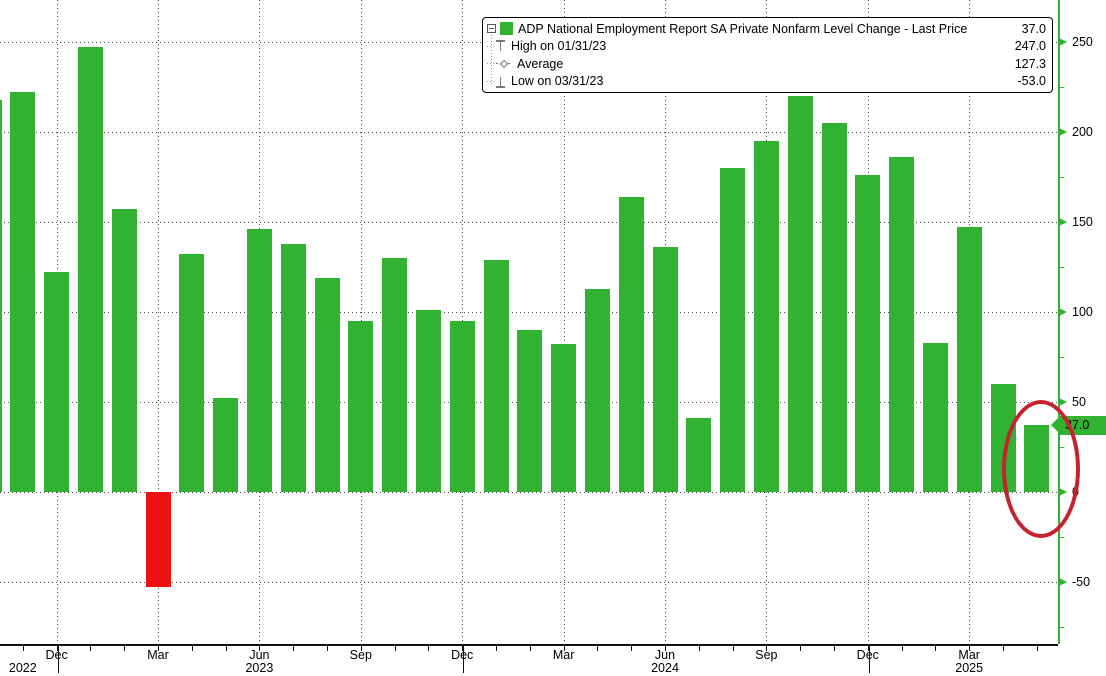 The width and height of the screenshot is (1106, 676). What do you see at coordinates (1033, 28) in the screenshot?
I see `legend-series-value: 37.0` at bounding box center [1033, 28].